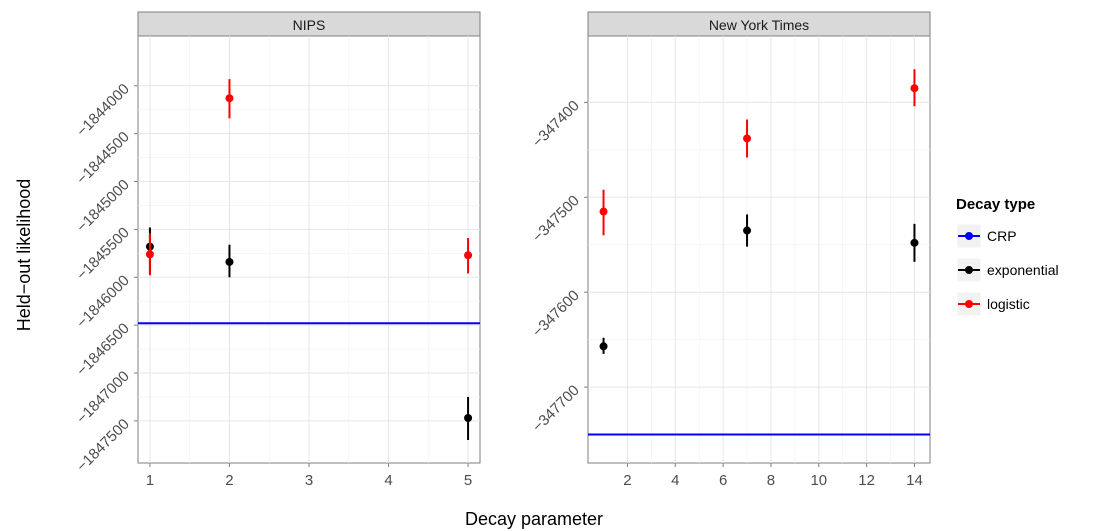 The height and width of the screenshot is (531, 1099). Describe the element at coordinates (556, 409) in the screenshot. I see `y-tick-label: −347700` at that location.